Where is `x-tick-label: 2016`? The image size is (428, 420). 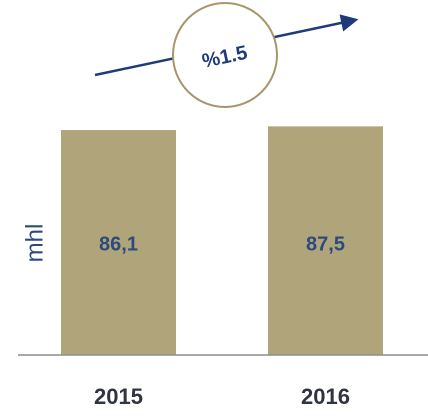 x-tick-label: 2016 is located at coordinates (325, 396).